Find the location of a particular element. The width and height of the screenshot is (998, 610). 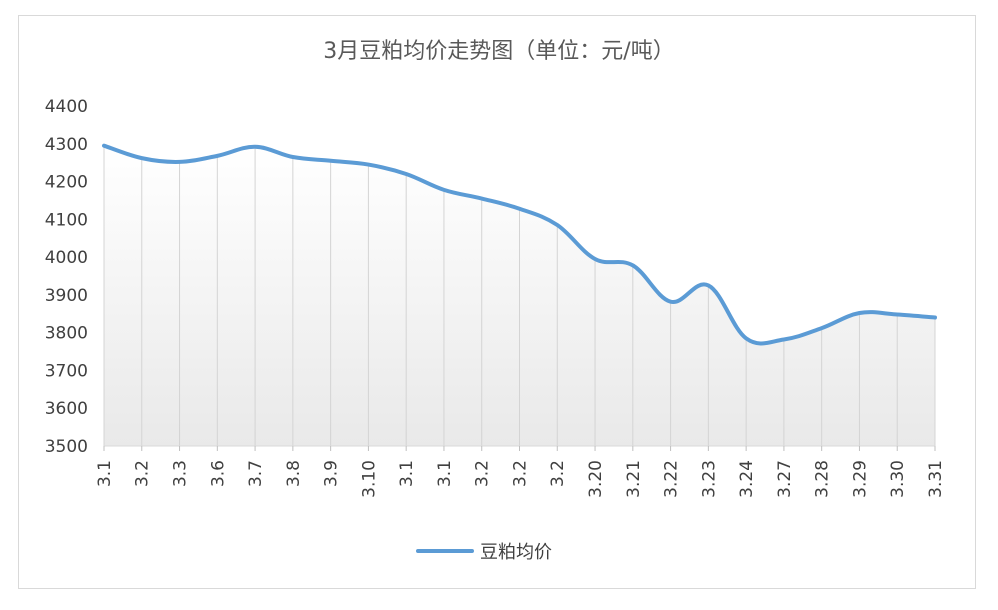

x-tick-label: 3.6 is located at coordinates (218, 473).